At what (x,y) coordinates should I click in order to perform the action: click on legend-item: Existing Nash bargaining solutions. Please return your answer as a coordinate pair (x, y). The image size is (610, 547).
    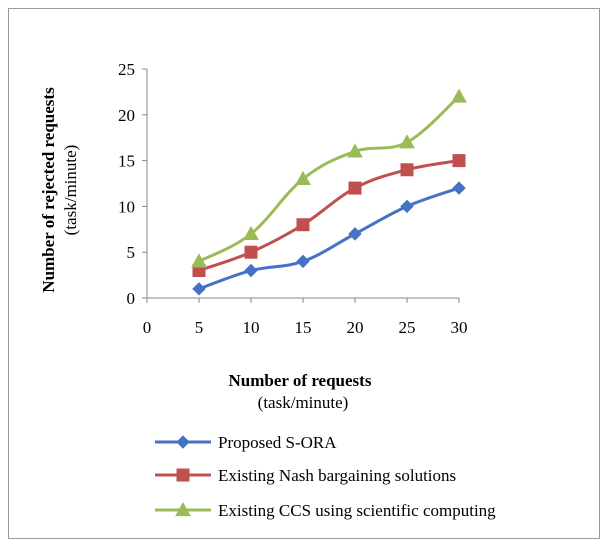
    Looking at the image, I should click on (305, 475).